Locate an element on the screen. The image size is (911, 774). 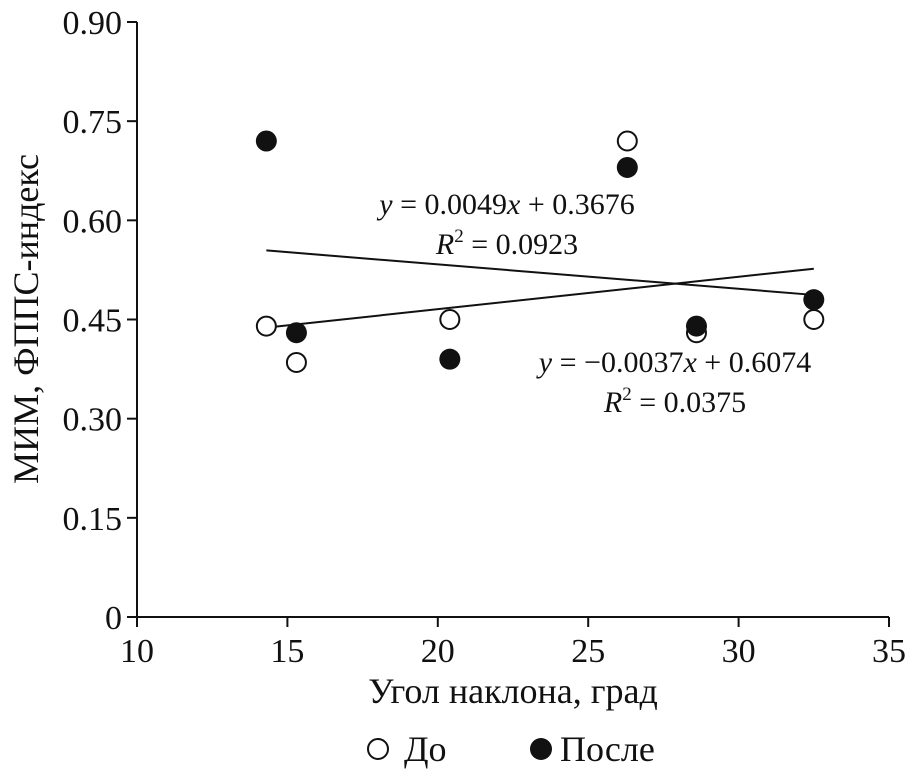
equation-do: y = 0.0049x + 0.3676 is located at coordinates (505, 204).